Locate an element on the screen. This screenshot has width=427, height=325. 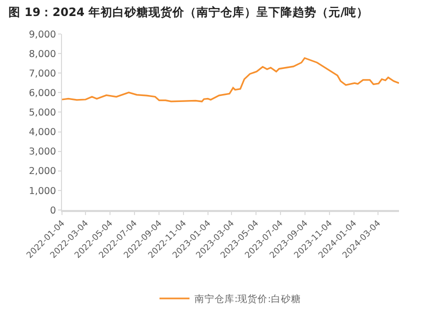
y-tick-label: 2,000 is located at coordinates (42, 172).